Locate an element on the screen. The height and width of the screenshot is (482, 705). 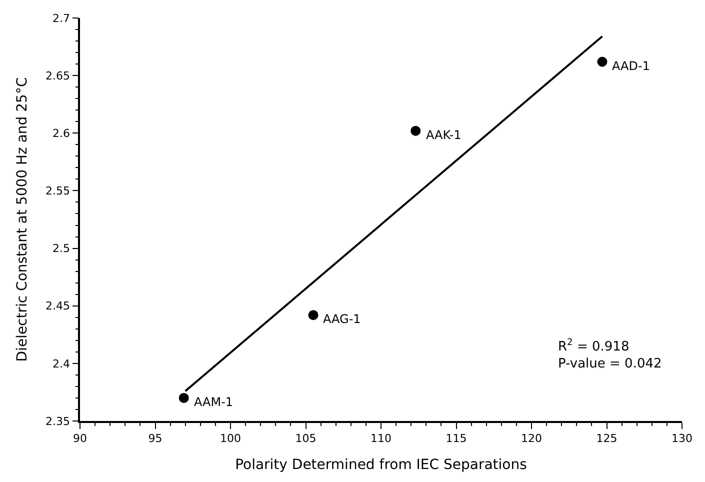
annotation: AAD-1 is located at coordinates (631, 66).